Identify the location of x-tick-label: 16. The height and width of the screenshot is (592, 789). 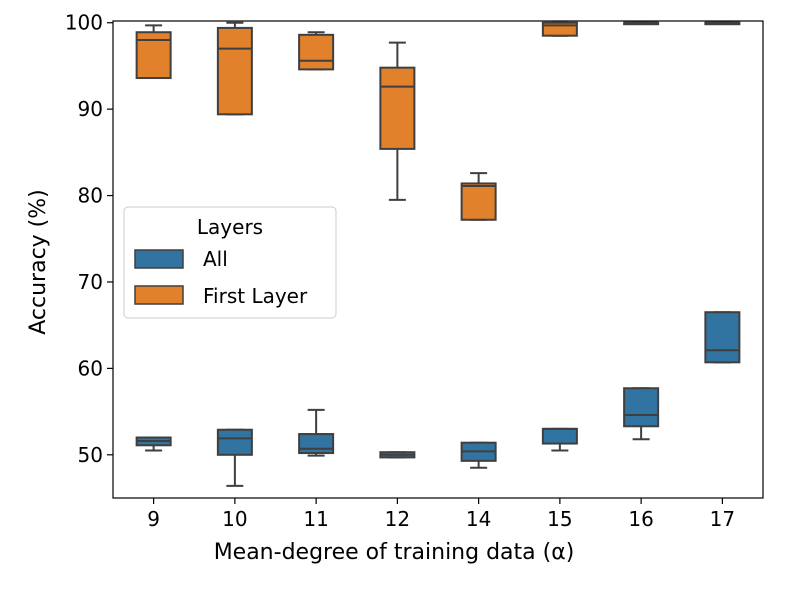
(640, 519).